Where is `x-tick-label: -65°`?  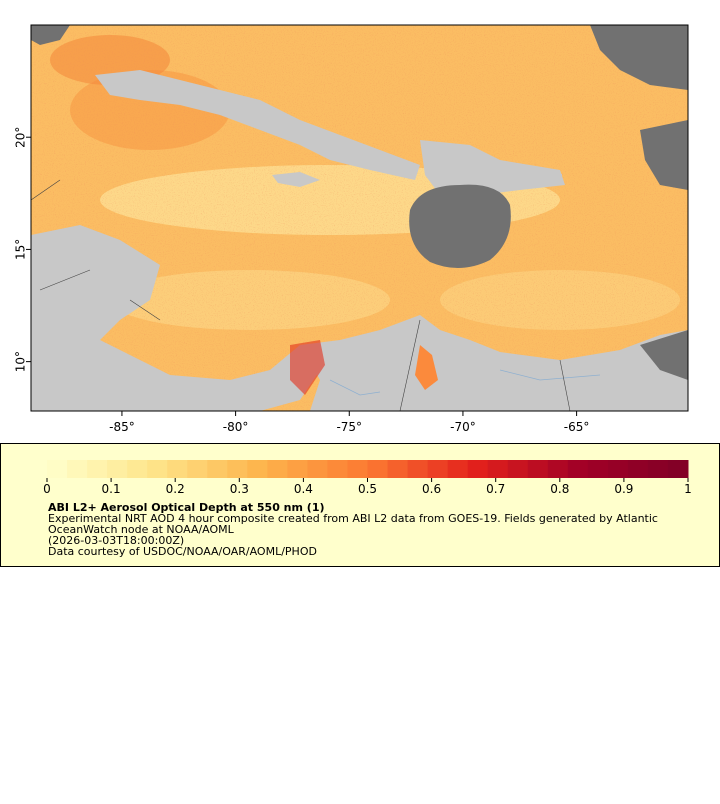 x-tick-label: -65° is located at coordinates (577, 427).